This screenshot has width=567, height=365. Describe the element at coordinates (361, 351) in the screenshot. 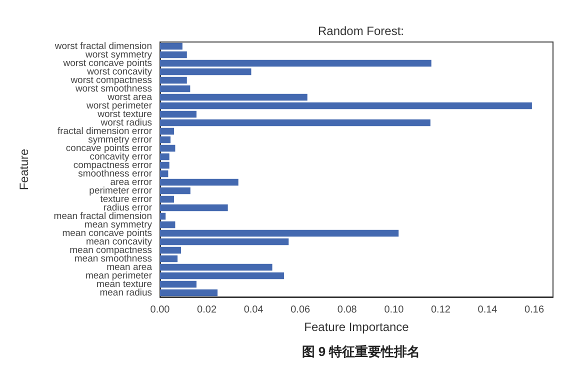

I see `caption: 图 9 特征重要性排名` at that location.